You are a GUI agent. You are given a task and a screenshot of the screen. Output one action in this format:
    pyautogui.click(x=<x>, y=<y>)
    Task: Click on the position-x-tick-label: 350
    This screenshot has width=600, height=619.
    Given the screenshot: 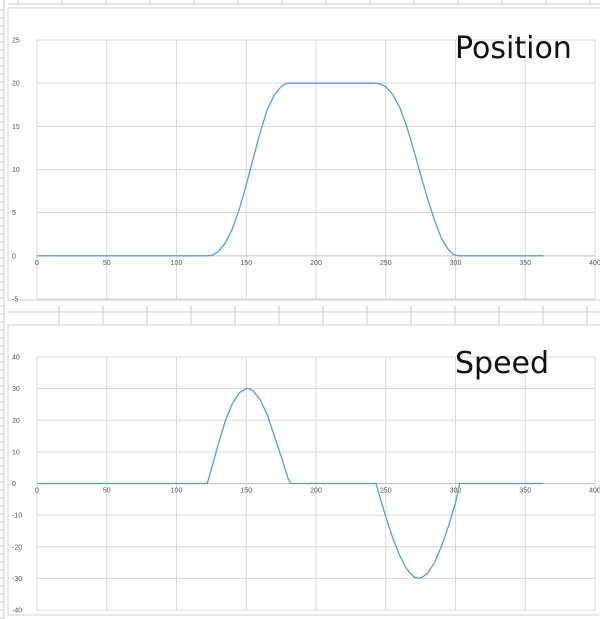 What is the action you would take?
    pyautogui.click(x=525, y=263)
    